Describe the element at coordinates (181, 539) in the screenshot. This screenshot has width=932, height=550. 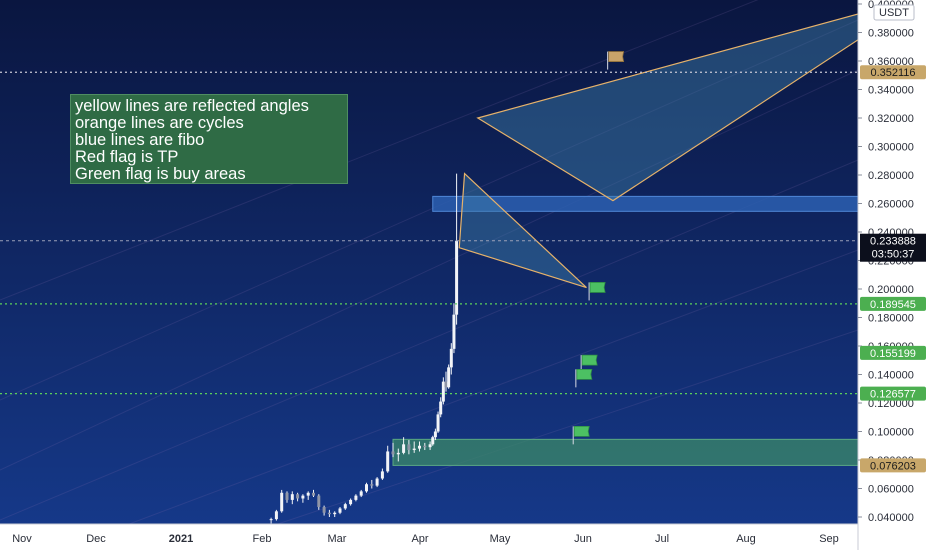
I see `x-tick-label: 2021` at that location.